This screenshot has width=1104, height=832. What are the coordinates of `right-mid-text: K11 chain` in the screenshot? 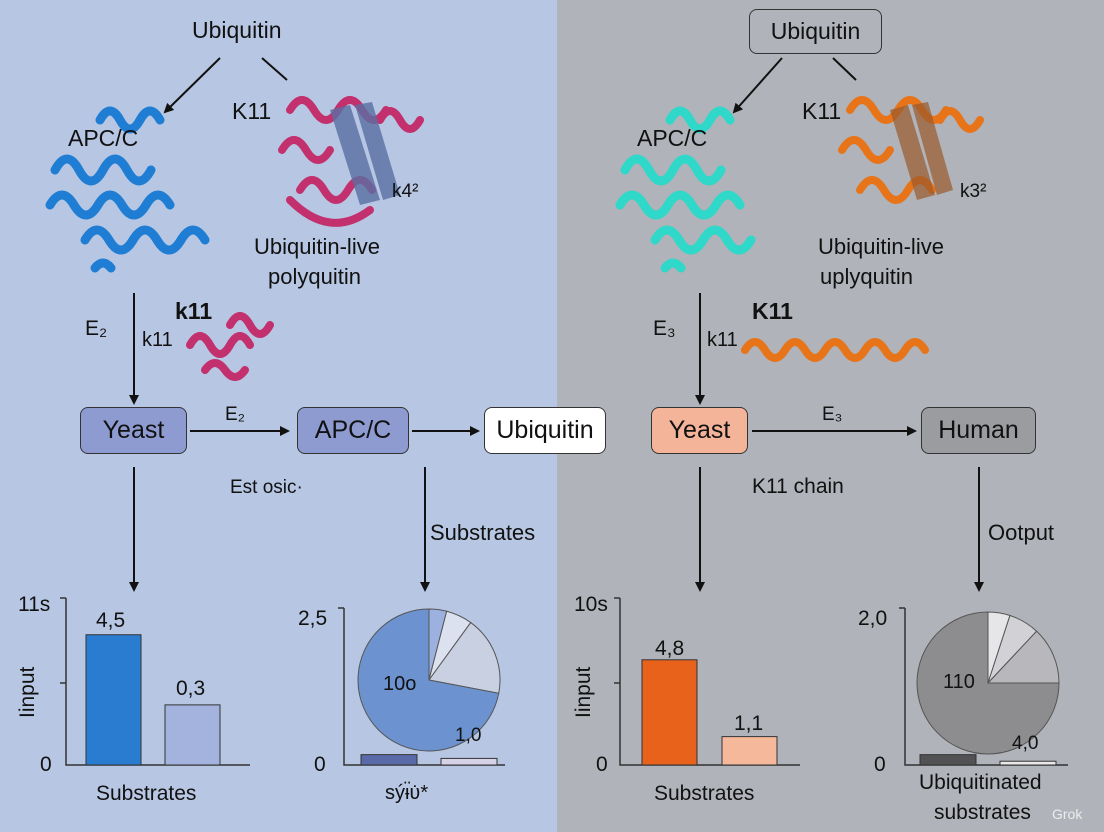 It's located at (798, 486).